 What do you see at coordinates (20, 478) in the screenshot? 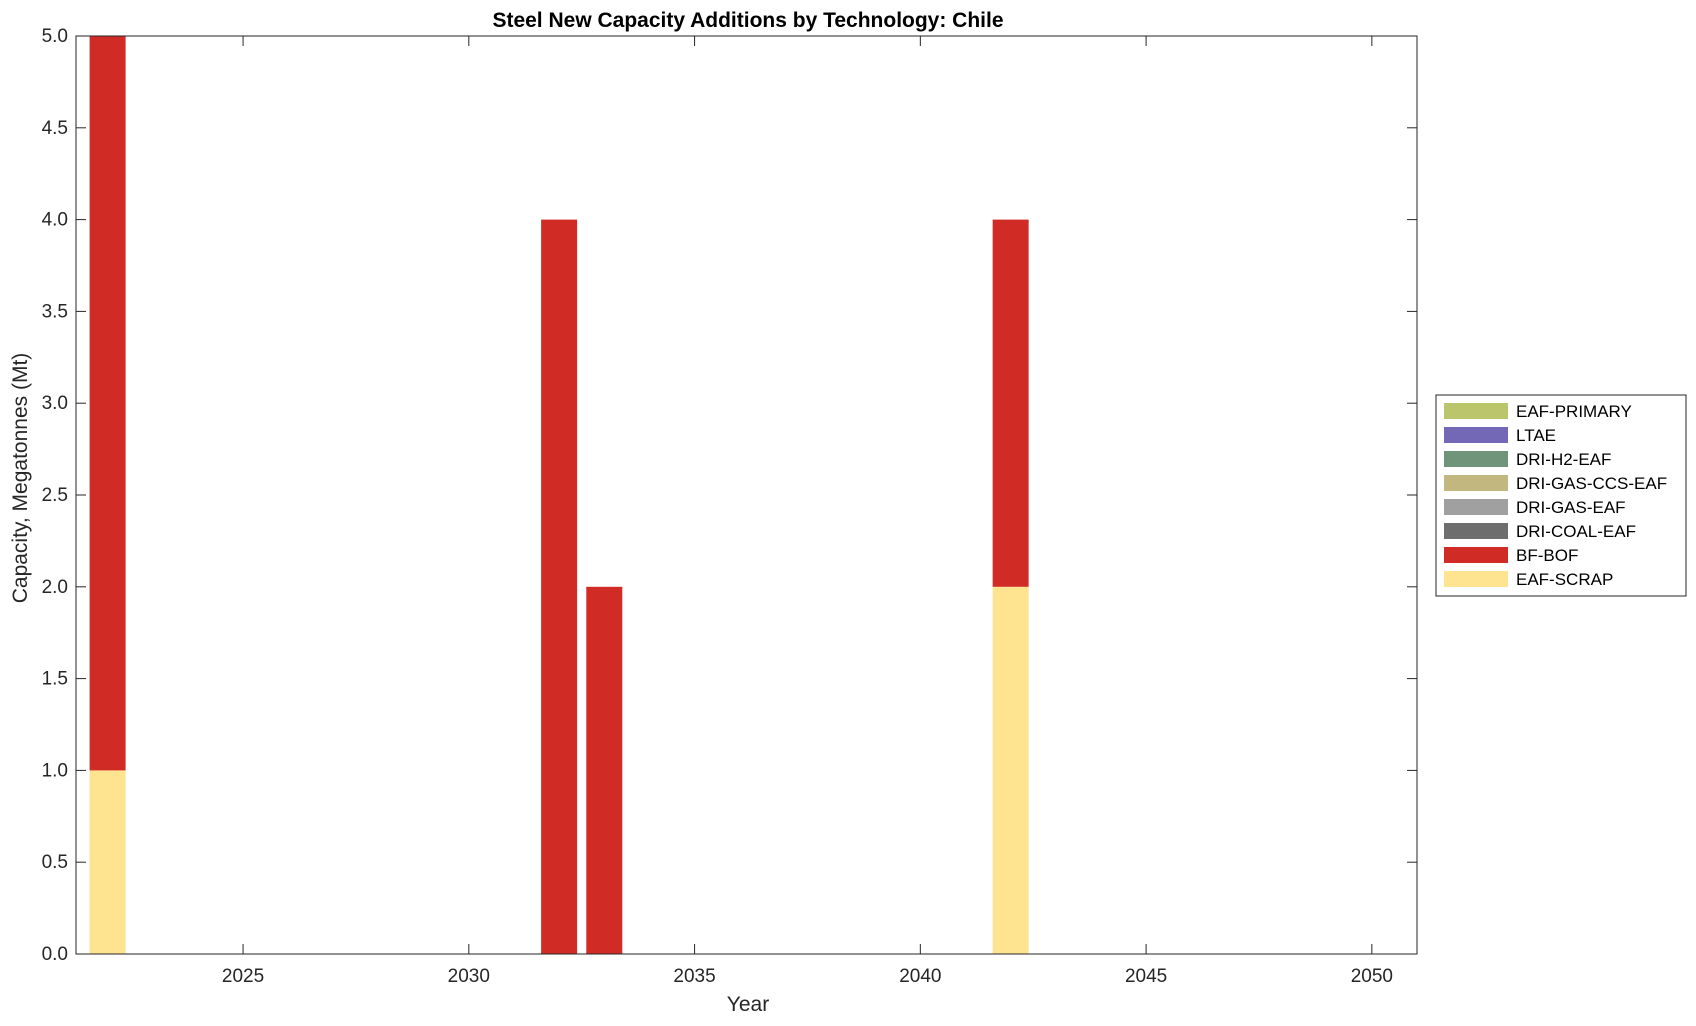
I see `y-axis-label: Capacity, Megatonnes (Mt)` at bounding box center [20, 478].